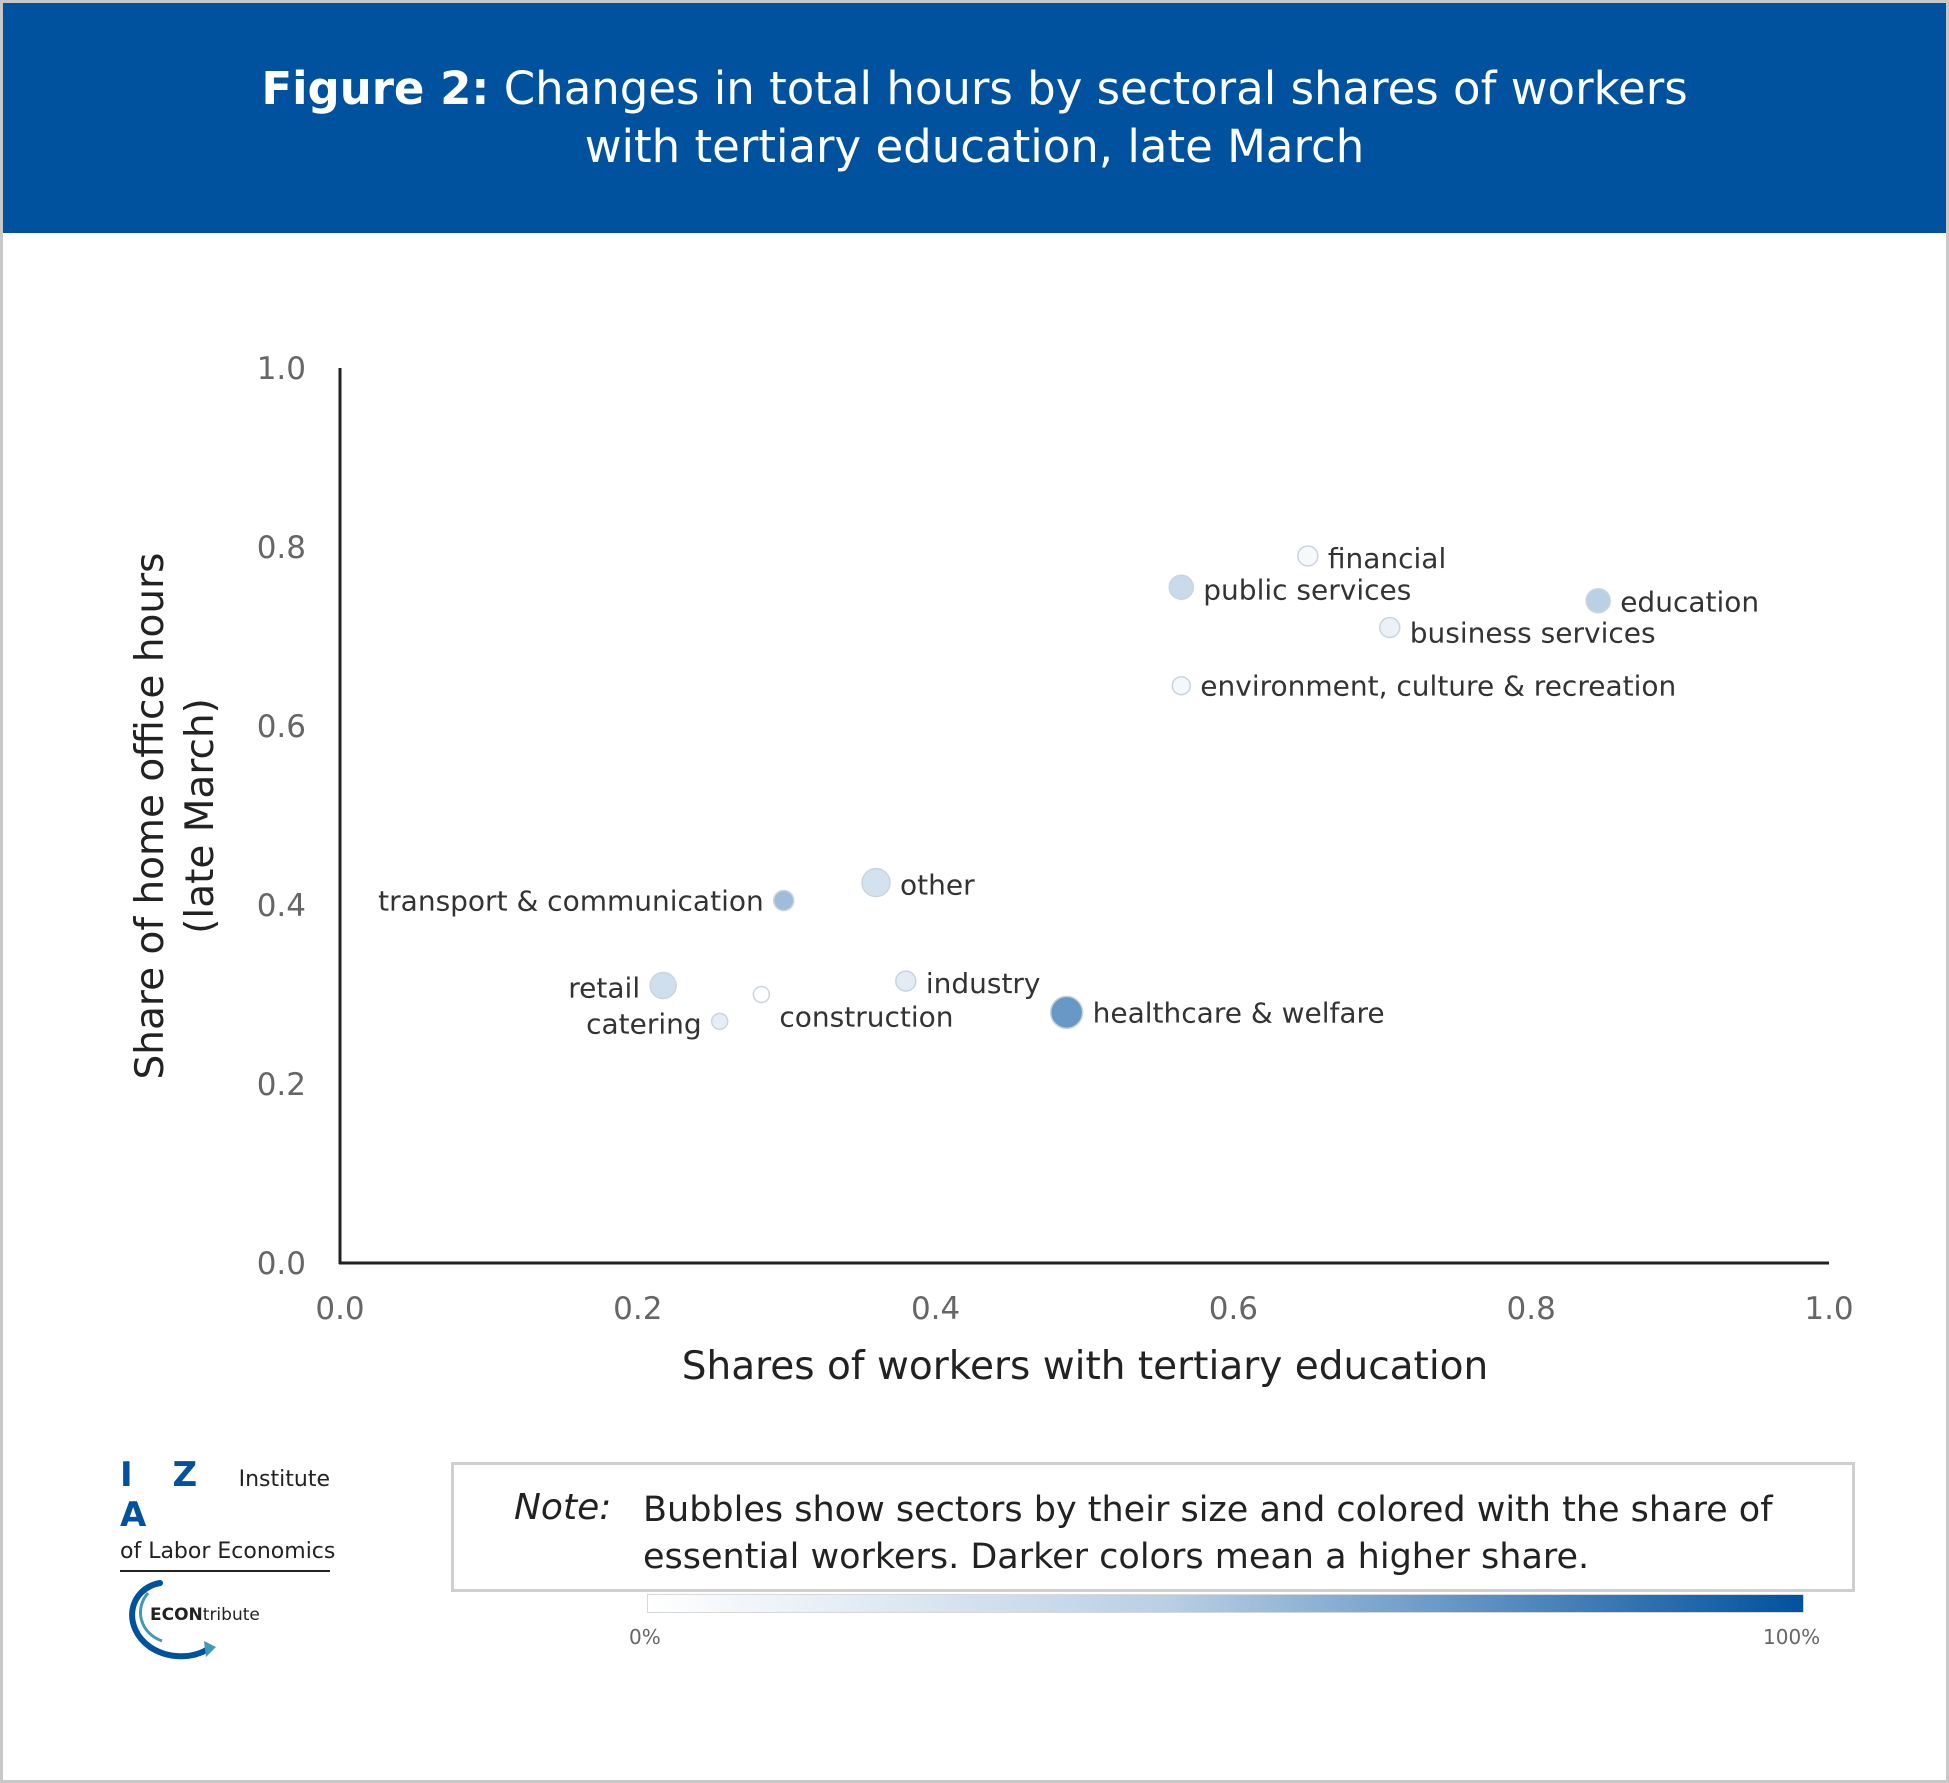 Image resolution: width=1949 pixels, height=1783 pixels. What do you see at coordinates (281, 1085) in the screenshot?
I see `y-tick-label-1: 0.2` at bounding box center [281, 1085].